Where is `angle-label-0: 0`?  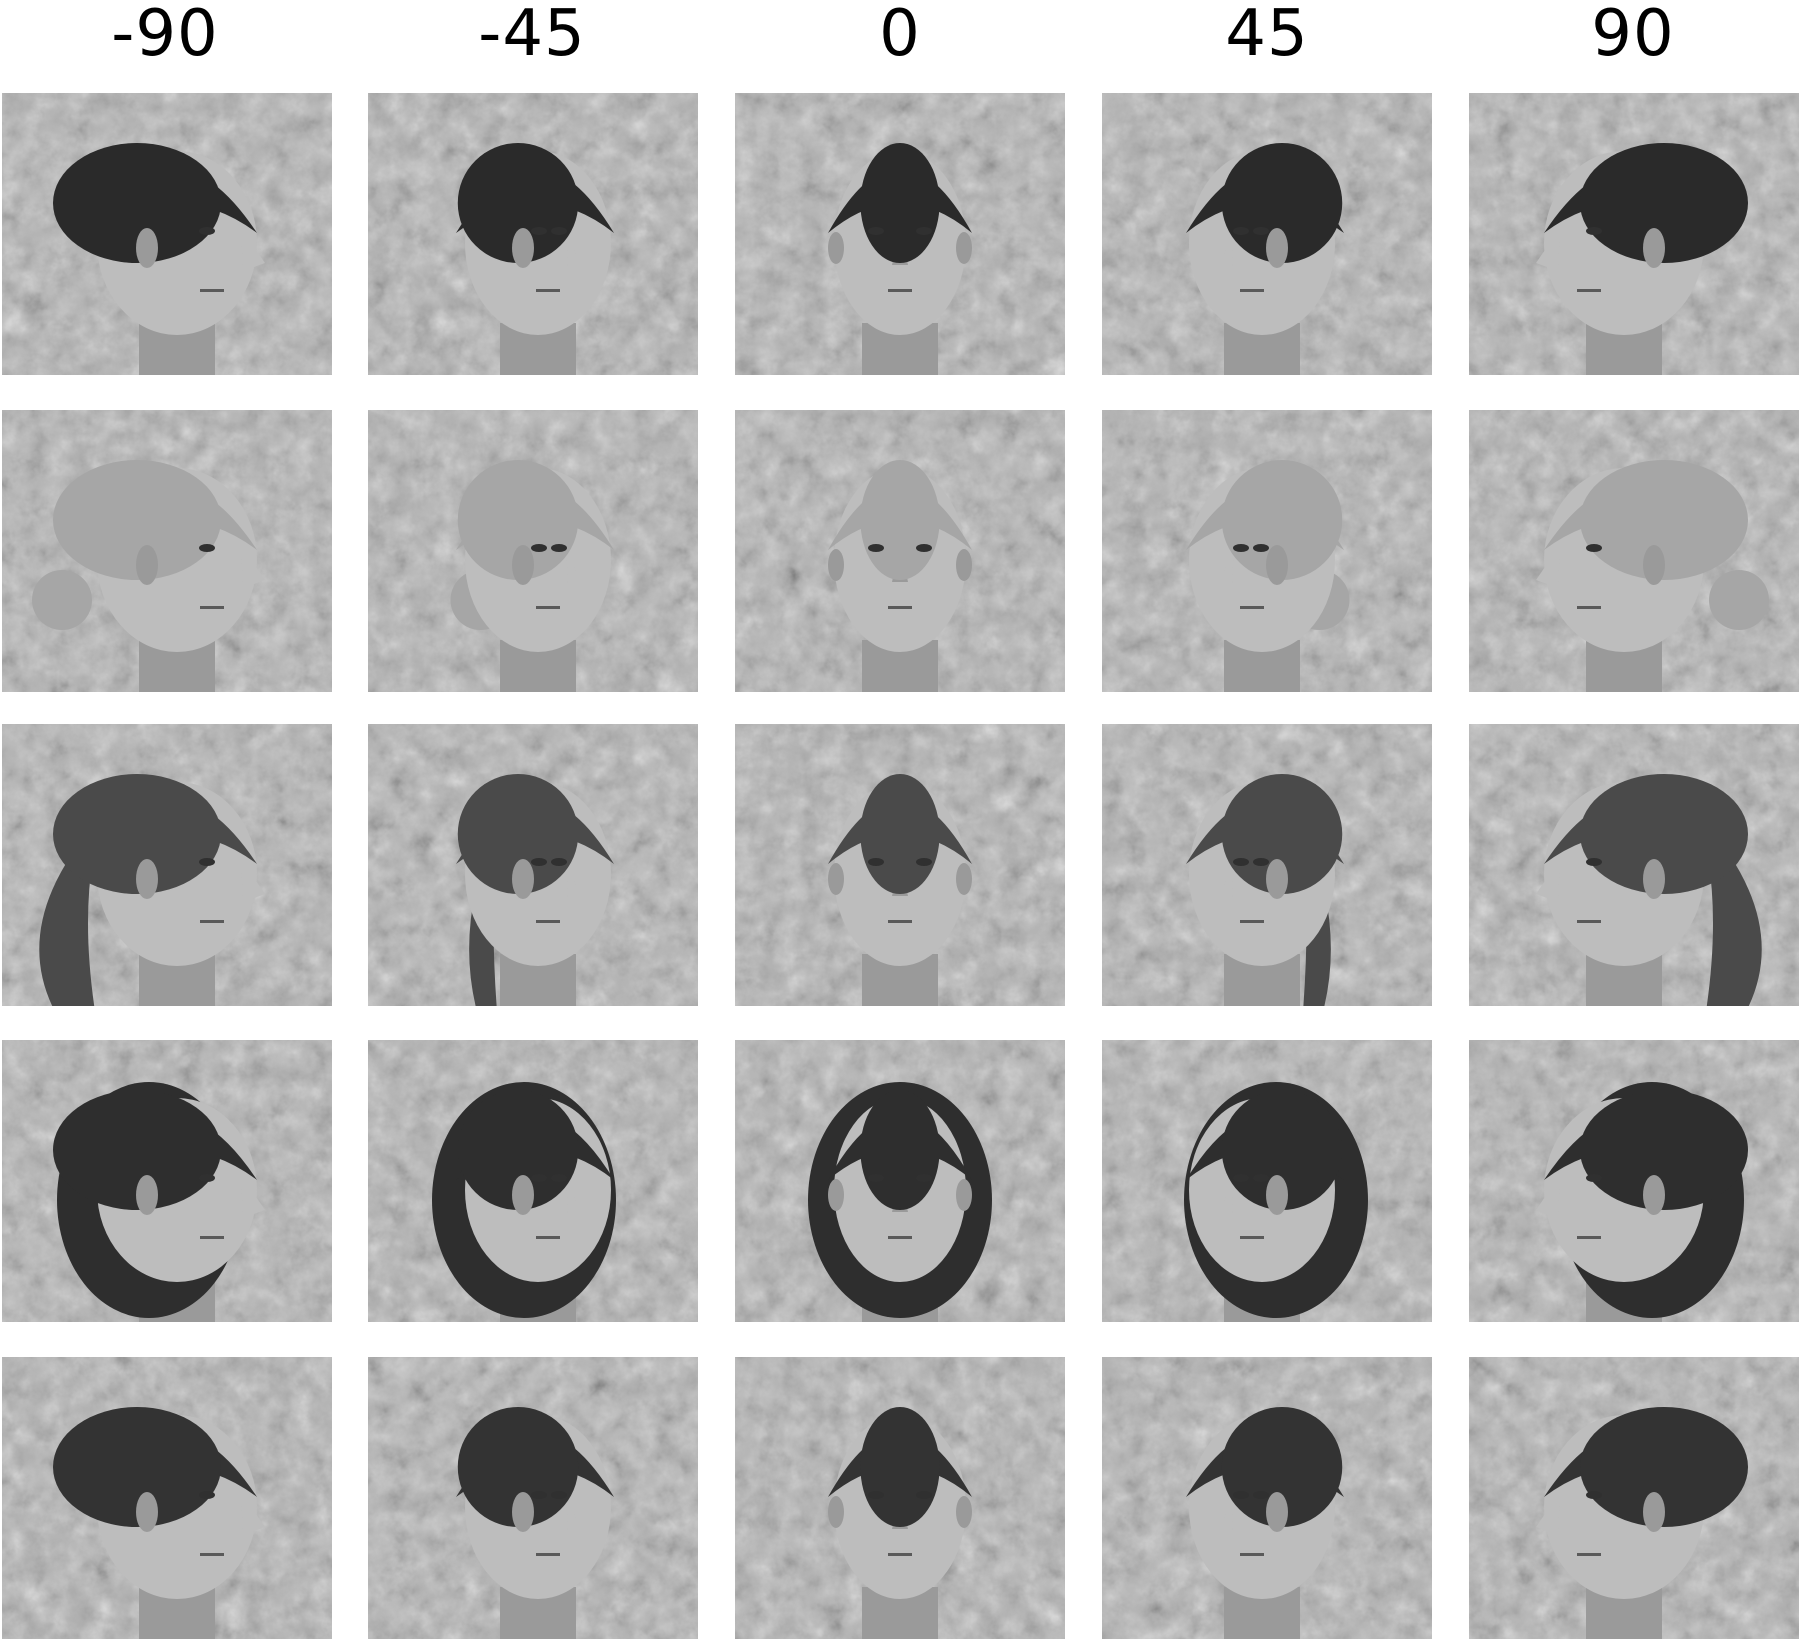 angle-label-0: 0 is located at coordinates (900, 35).